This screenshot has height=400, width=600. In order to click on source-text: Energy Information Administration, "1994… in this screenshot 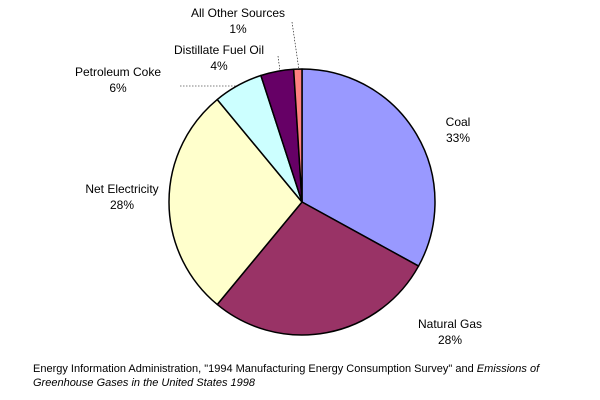, I will do `click(255, 369)`.